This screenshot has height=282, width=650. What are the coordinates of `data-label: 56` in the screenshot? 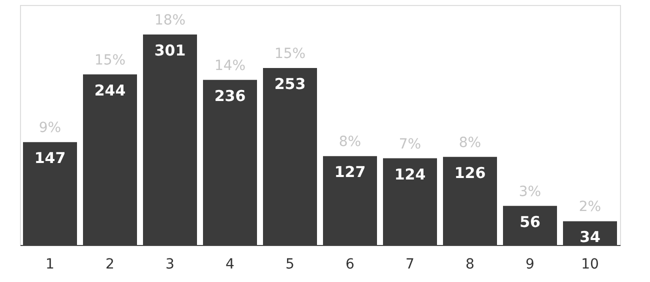 It's located at (530, 221).